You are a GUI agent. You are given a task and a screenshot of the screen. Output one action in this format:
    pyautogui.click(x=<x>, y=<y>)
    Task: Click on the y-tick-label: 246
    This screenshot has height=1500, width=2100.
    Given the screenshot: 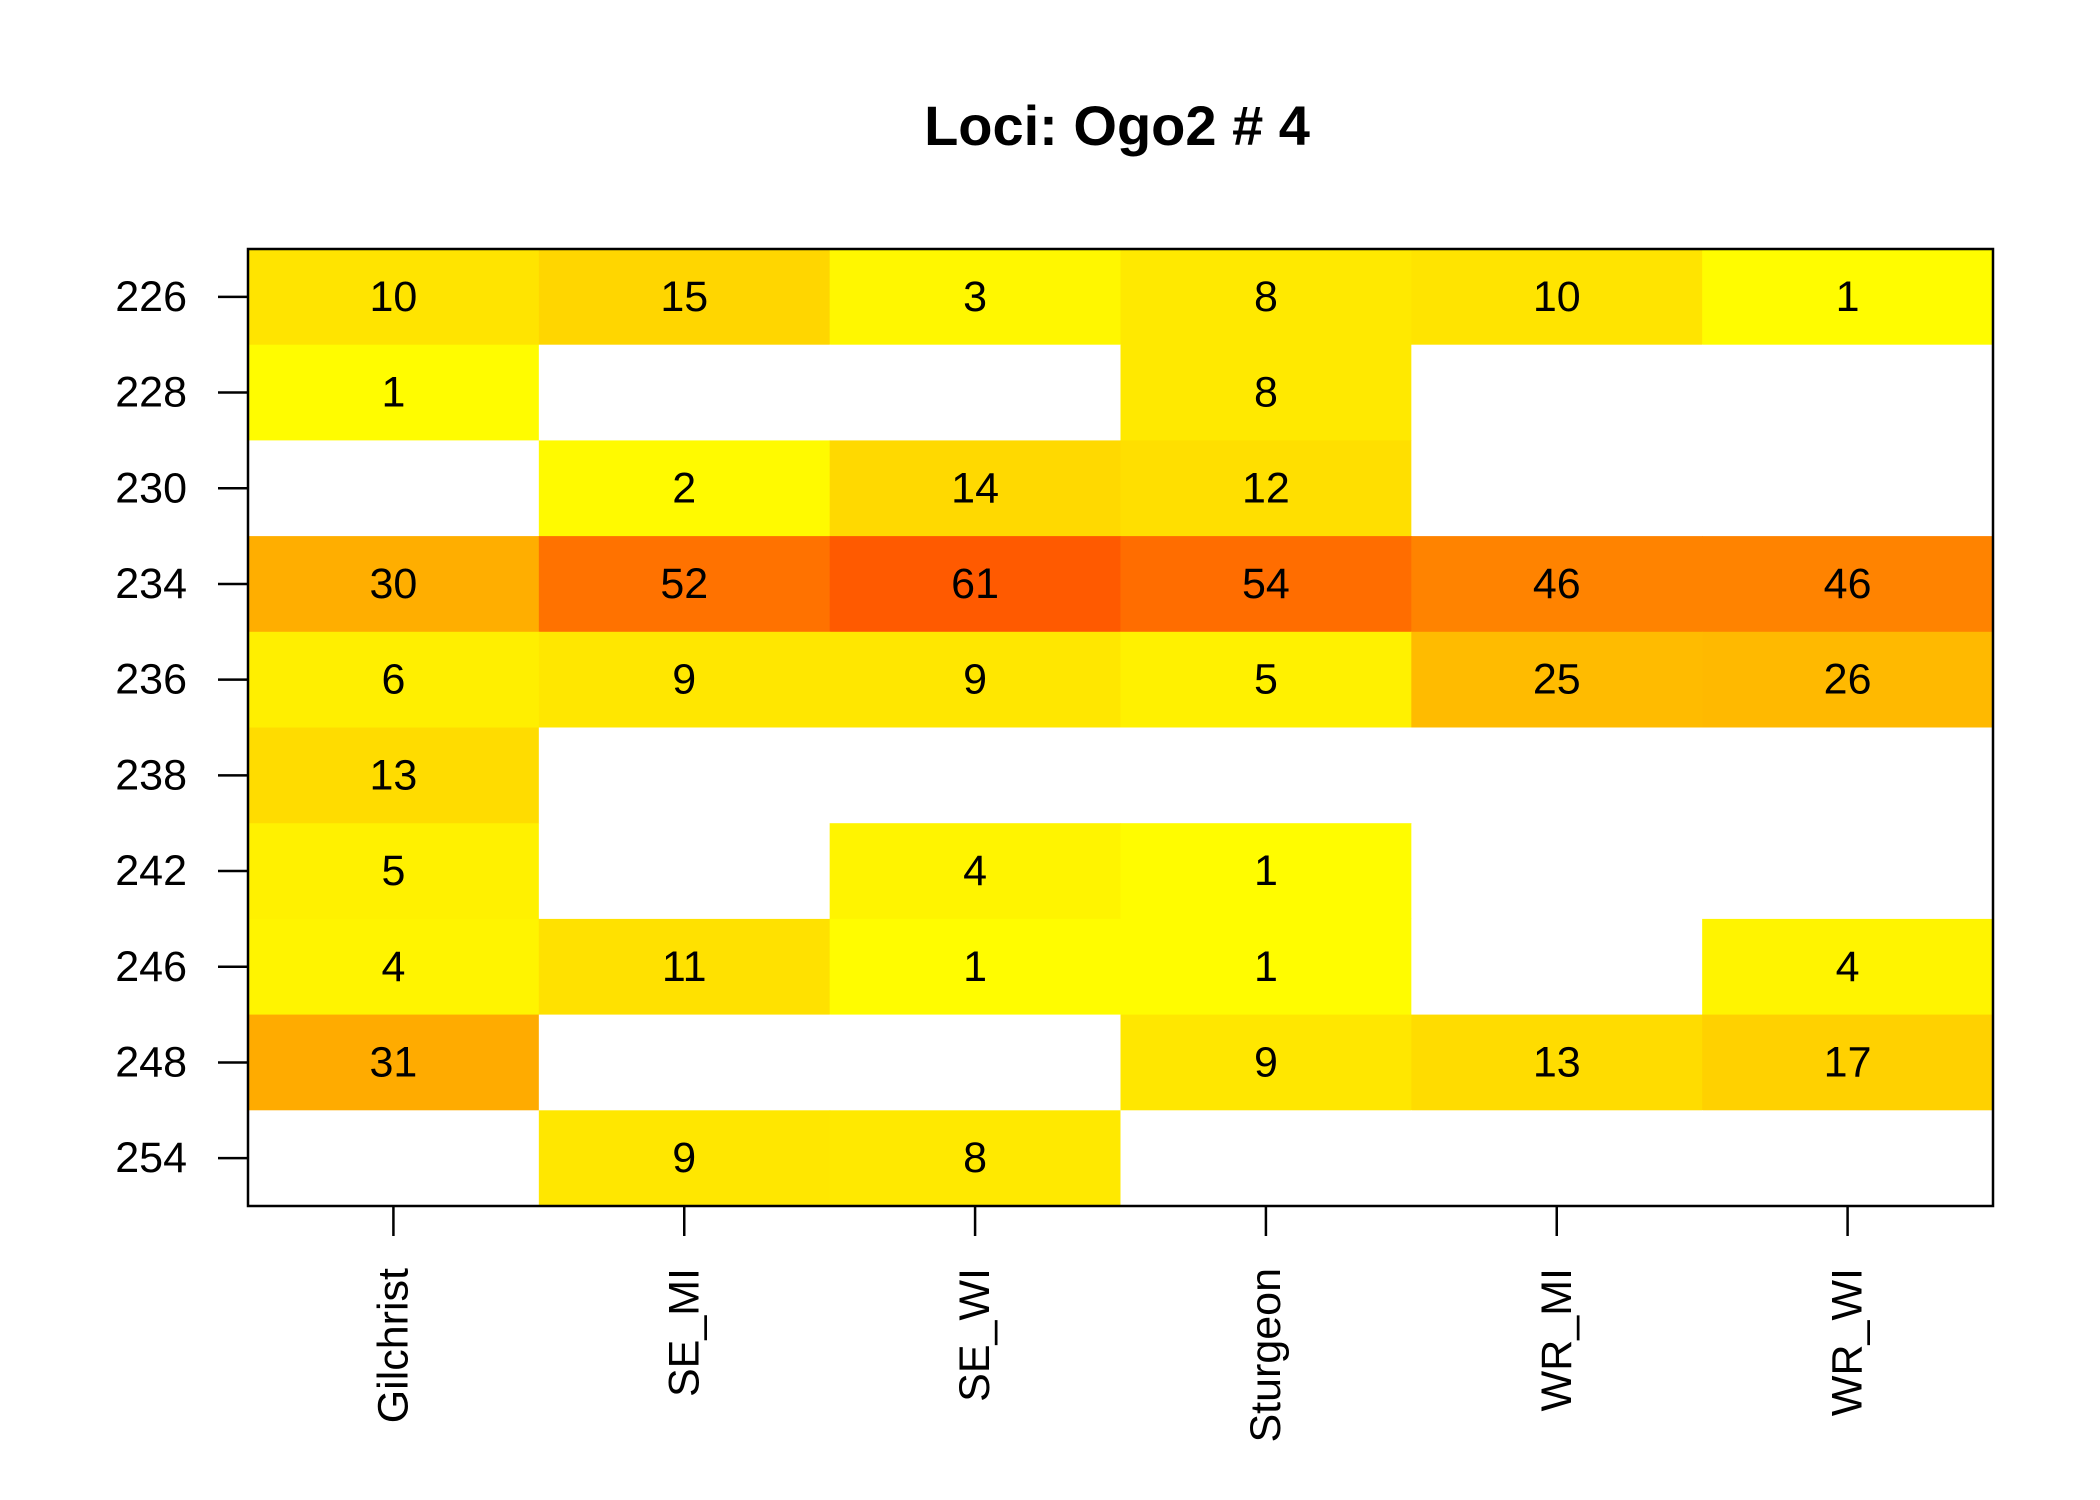 What is the action you would take?
    pyautogui.click(x=151, y=967)
    